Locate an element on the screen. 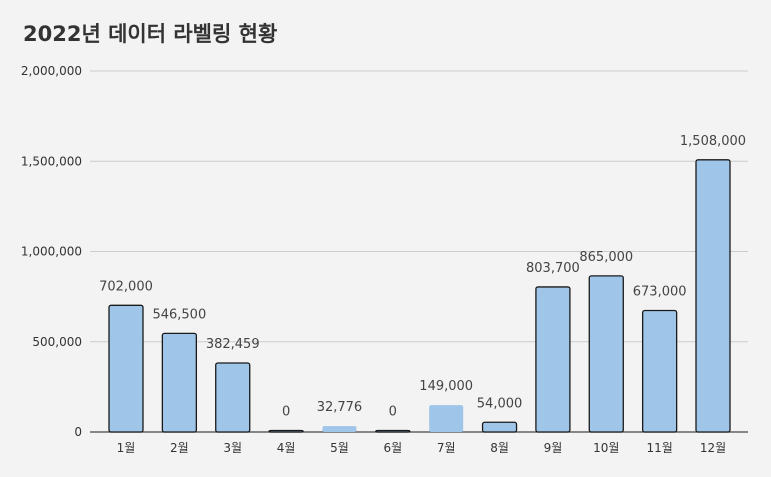 This screenshot has width=771, height=477. y-tick-label: 1,000,000 is located at coordinates (51, 252).